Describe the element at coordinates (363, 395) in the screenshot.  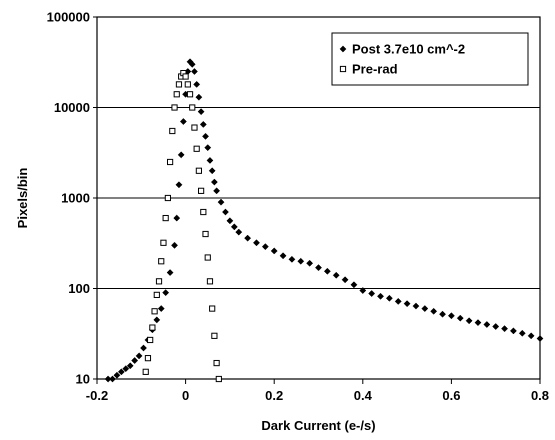
I see `x-tick-label: 0.4` at that location.